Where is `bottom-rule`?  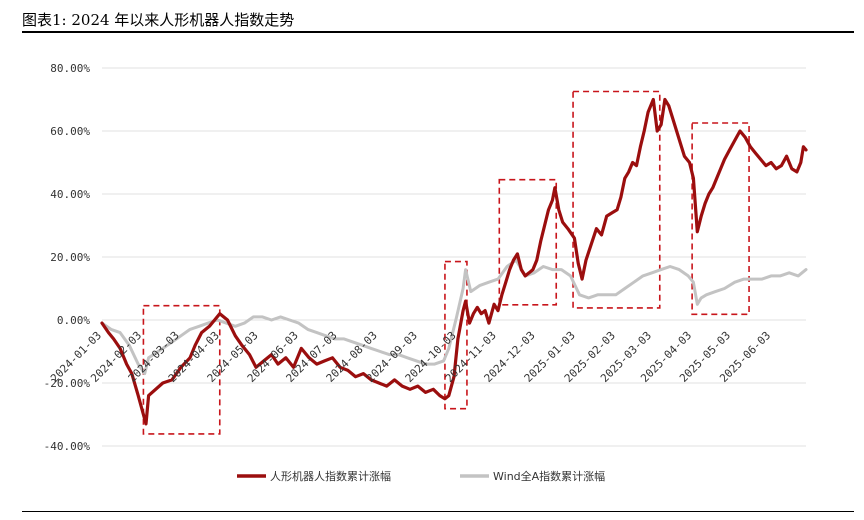
bottom-rule is located at coordinates (438, 511).